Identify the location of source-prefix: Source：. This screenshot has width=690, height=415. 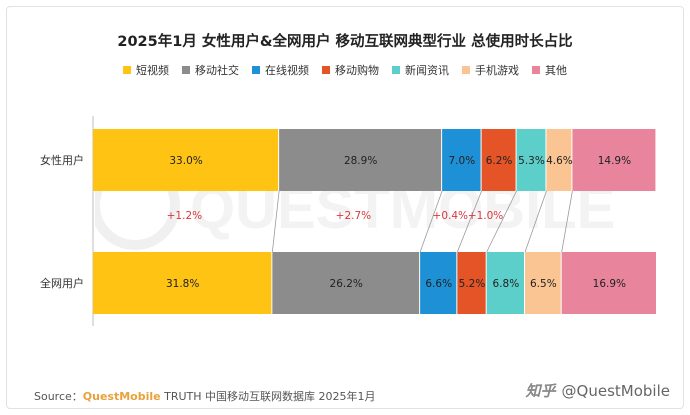
(58, 396).